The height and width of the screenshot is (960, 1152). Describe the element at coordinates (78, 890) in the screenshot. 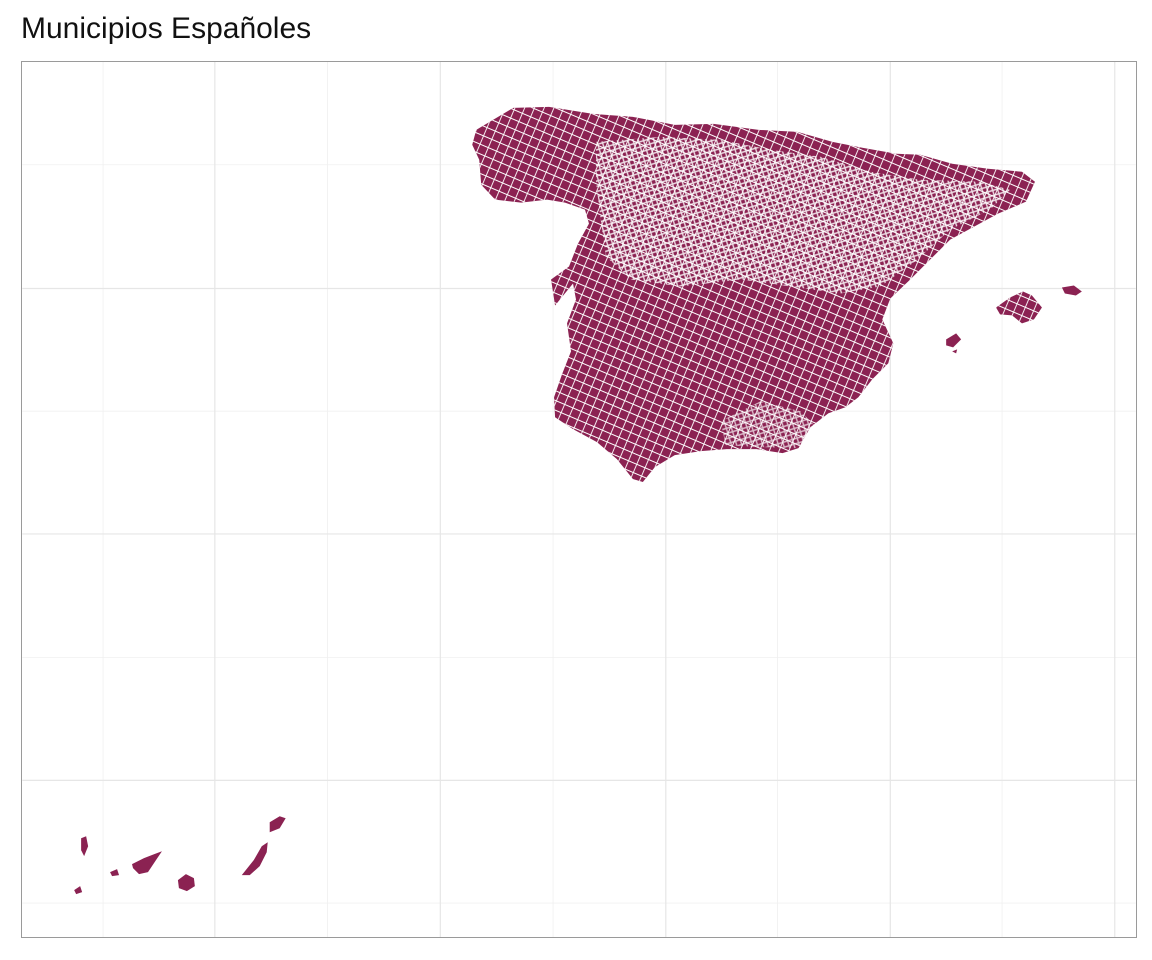

I see `el-hierro-shape` at that location.